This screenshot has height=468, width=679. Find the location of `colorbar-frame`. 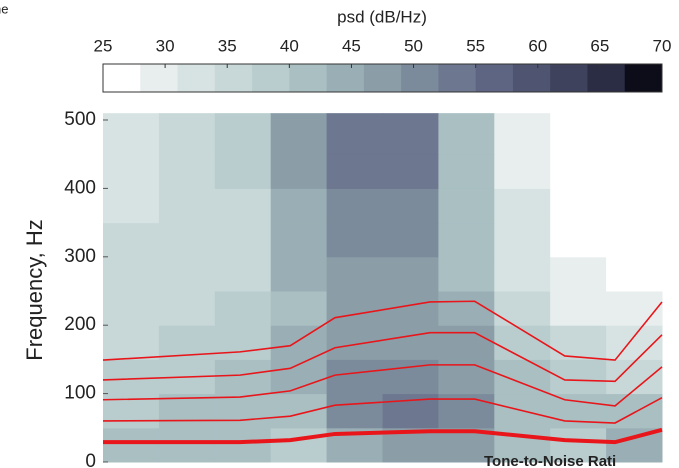

colorbar-frame is located at coordinates (382, 78).